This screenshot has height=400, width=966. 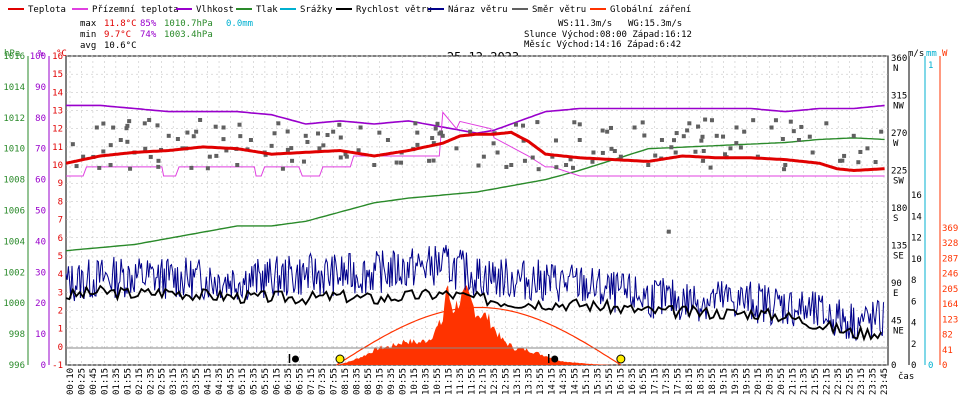 I want to click on wind-dir-dot-x57, so click(x=158, y=166).